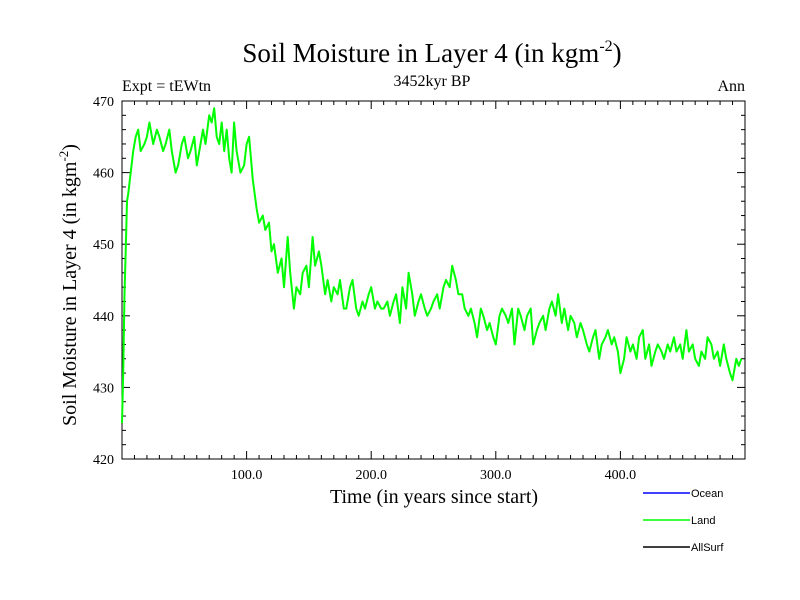 Image resolution: width=800 pixels, height=600 pixels. What do you see at coordinates (247, 475) in the screenshot?
I see `x-tick-label: 100.0` at bounding box center [247, 475].